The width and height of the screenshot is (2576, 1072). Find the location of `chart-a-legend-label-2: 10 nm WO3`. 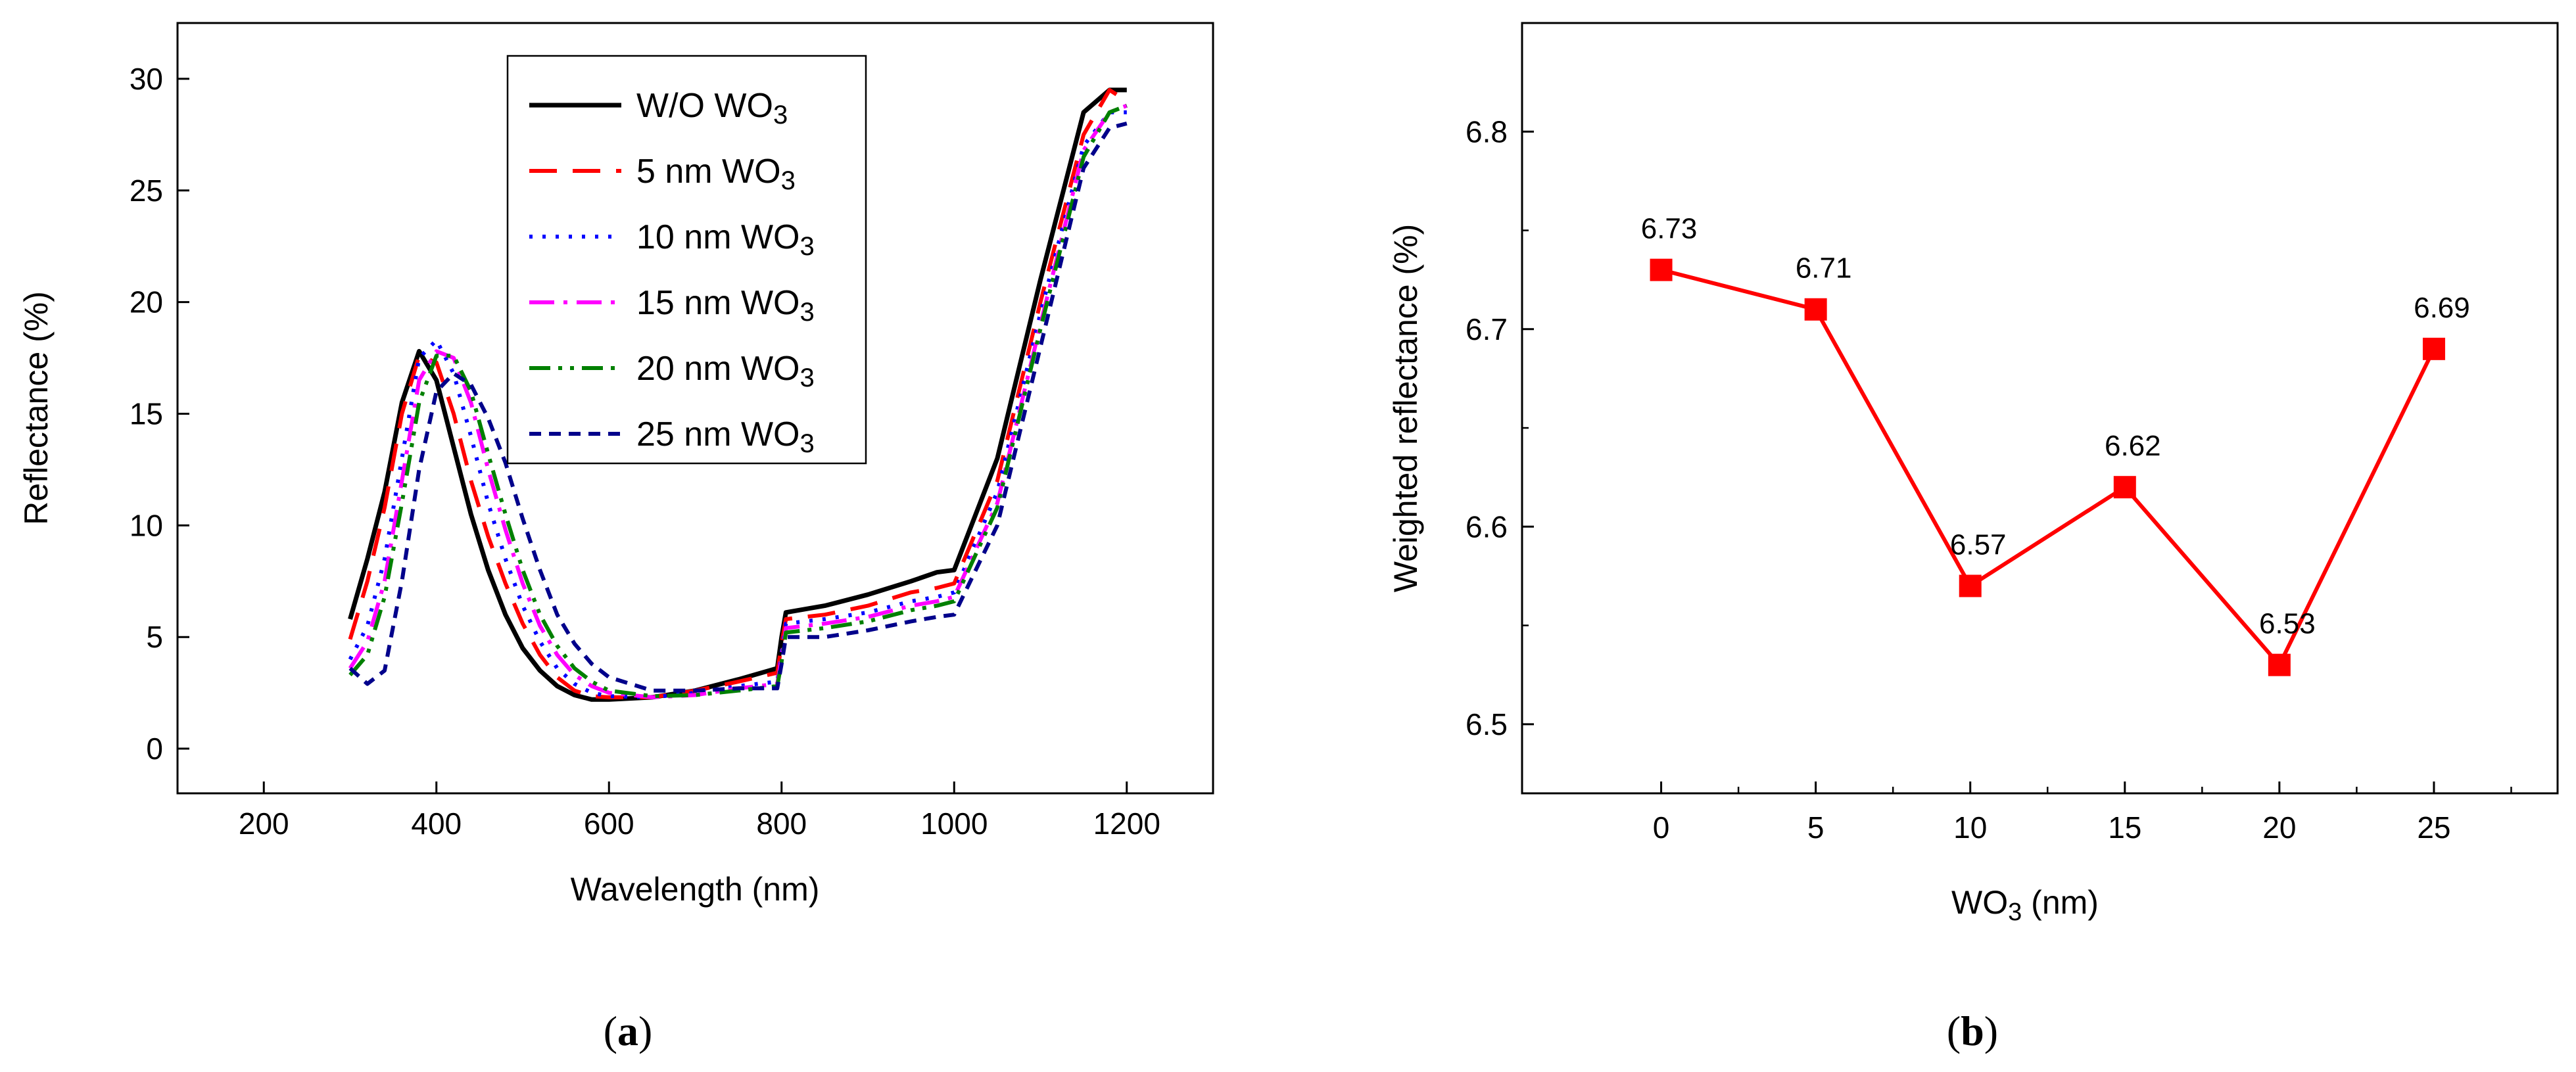

chart-a-legend-label-2: 10 nm WO3 is located at coordinates (726, 239).